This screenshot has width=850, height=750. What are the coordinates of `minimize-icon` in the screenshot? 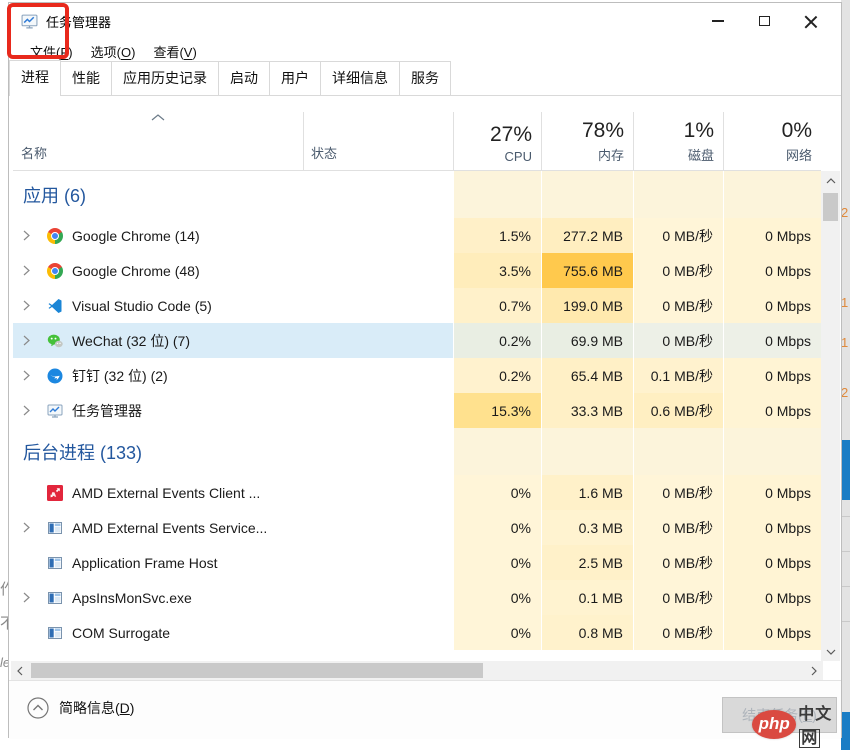 It's located at (718, 21).